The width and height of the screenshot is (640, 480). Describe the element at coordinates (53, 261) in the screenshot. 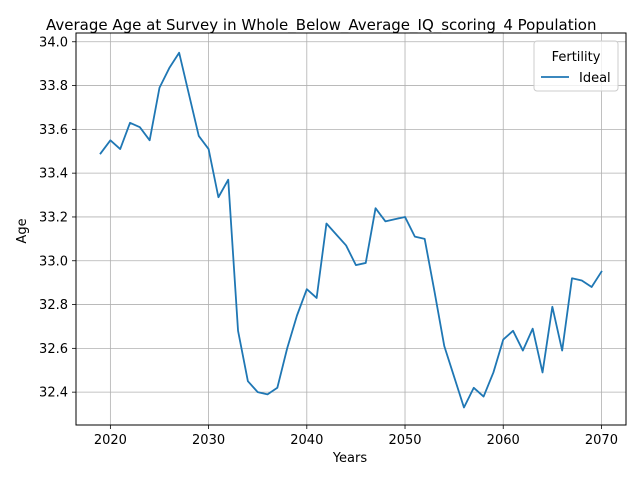

I see `y-tick-label: 33.0` at that location.